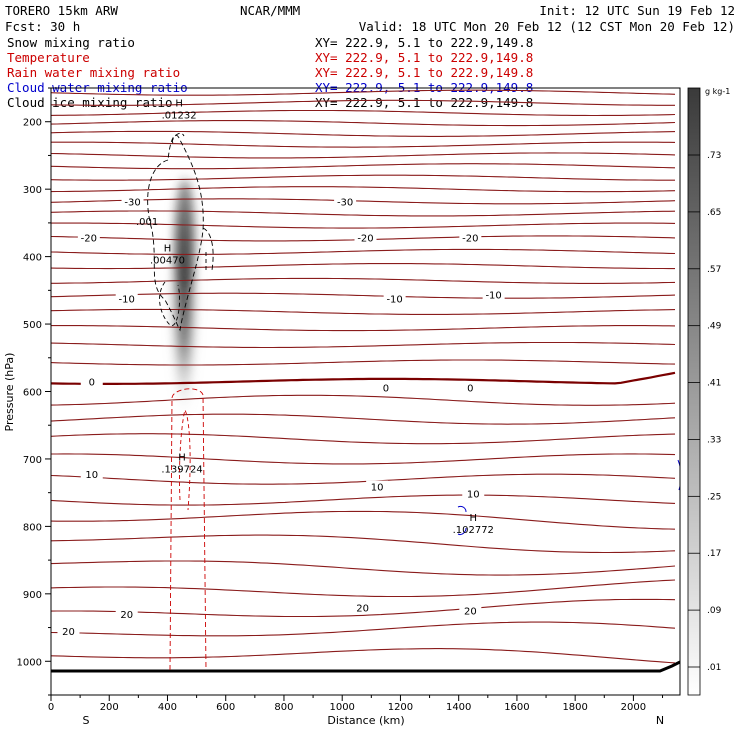 Image resolution: width=740 pixels, height=740 pixels. I want to click on field-name-cloud-ice: Cloud ice mixing ratio, so click(90, 102).